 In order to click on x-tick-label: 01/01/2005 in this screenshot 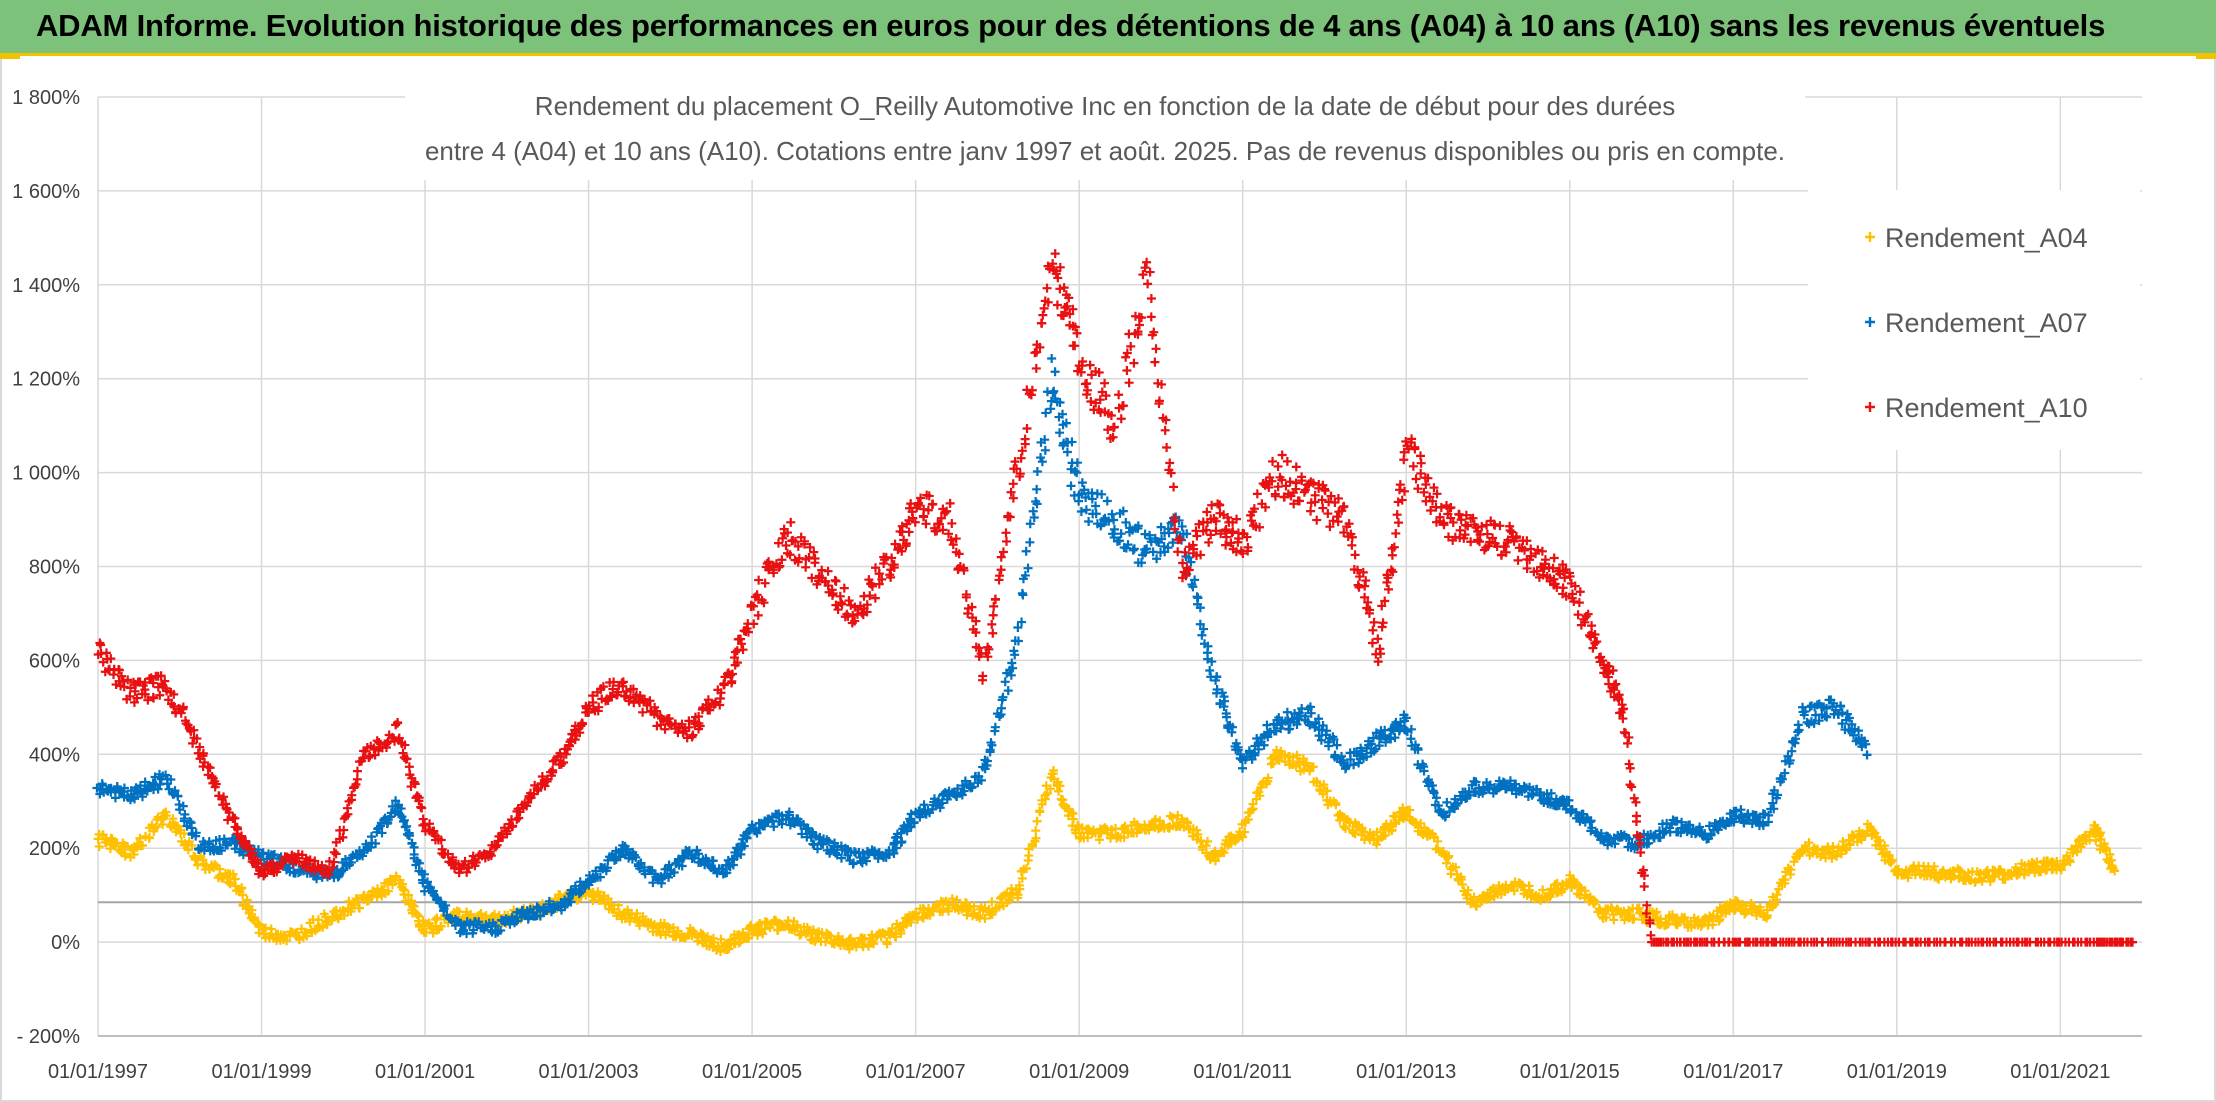, I will do `click(752, 1072)`.